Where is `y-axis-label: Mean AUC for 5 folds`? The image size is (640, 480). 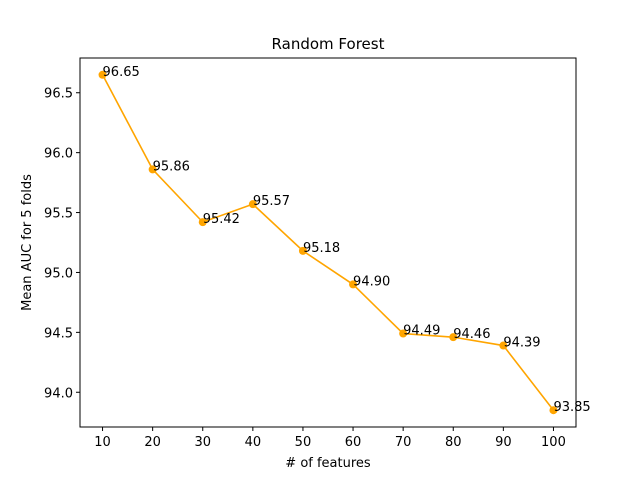 y-axis-label: Mean AUC for 5 folds is located at coordinates (27, 242).